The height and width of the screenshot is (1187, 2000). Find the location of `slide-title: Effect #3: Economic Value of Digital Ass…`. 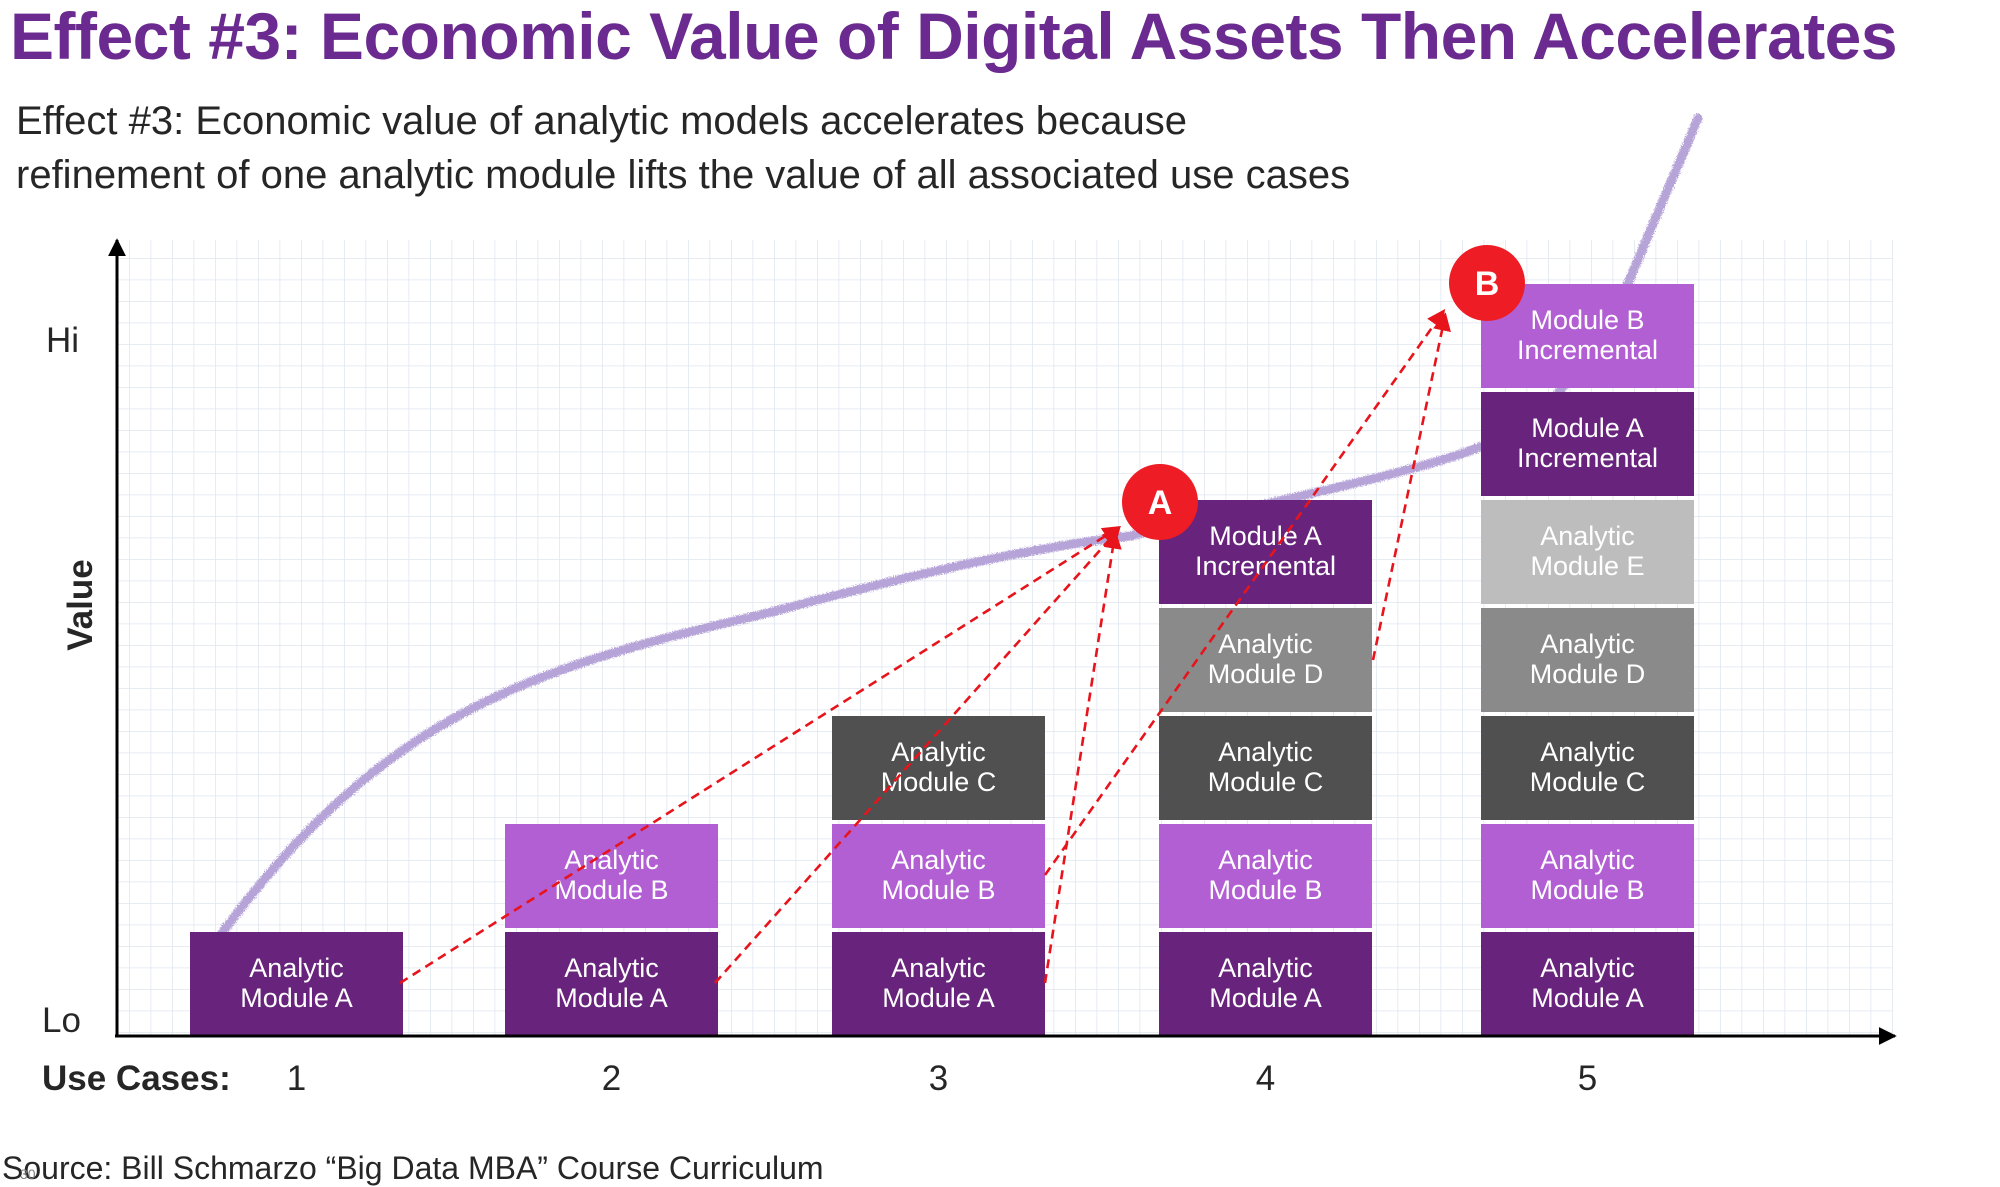

slide-title: Effect #3: Economic Value of Digital Ass… is located at coordinates (954, 36).